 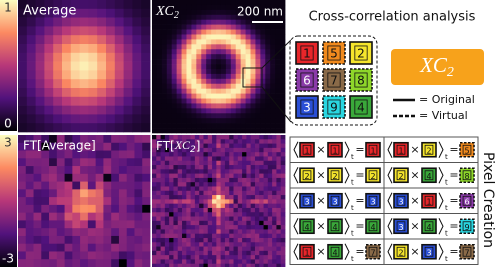 I want to click on title-sub: 2, so click(x=176, y=15).